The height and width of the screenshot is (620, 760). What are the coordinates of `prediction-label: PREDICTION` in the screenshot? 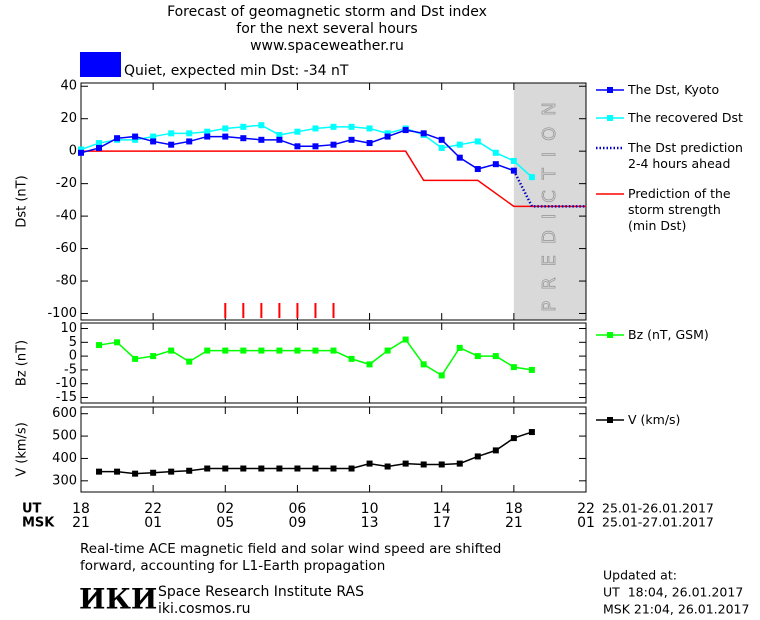 It's located at (549, 201).